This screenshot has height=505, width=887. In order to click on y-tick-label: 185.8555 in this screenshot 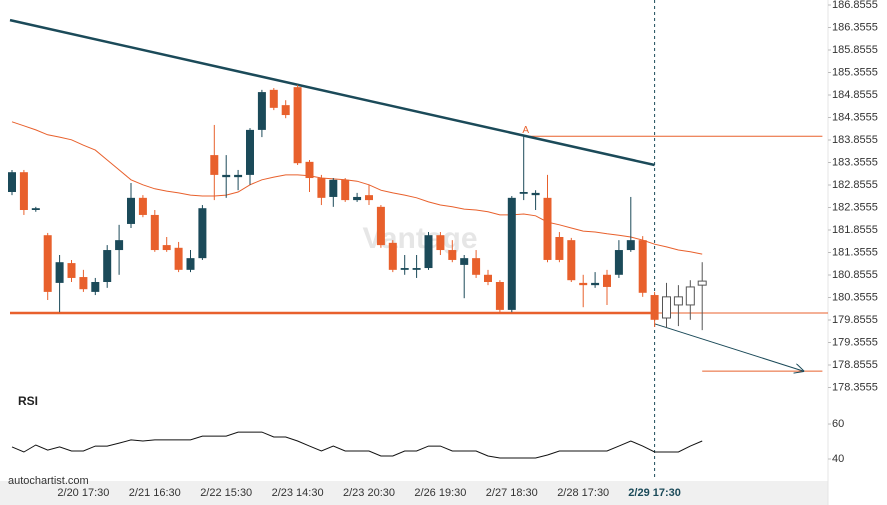, I will do `click(855, 50)`.